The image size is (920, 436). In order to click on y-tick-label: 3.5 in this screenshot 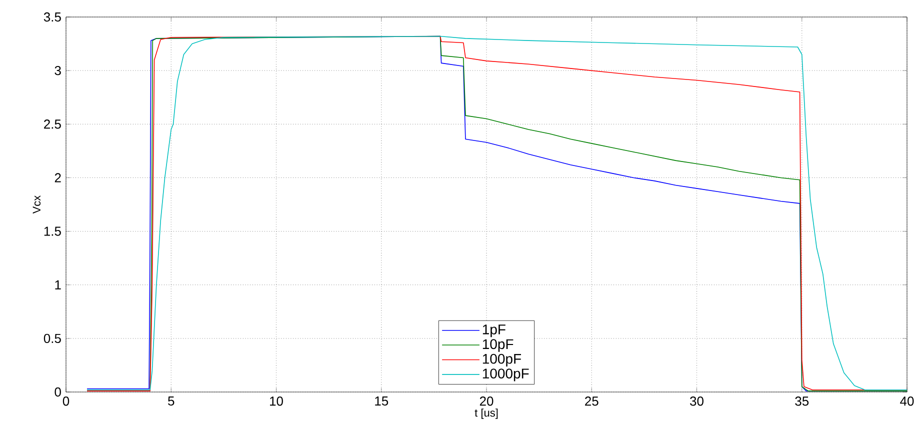, I will do `click(52, 17)`.